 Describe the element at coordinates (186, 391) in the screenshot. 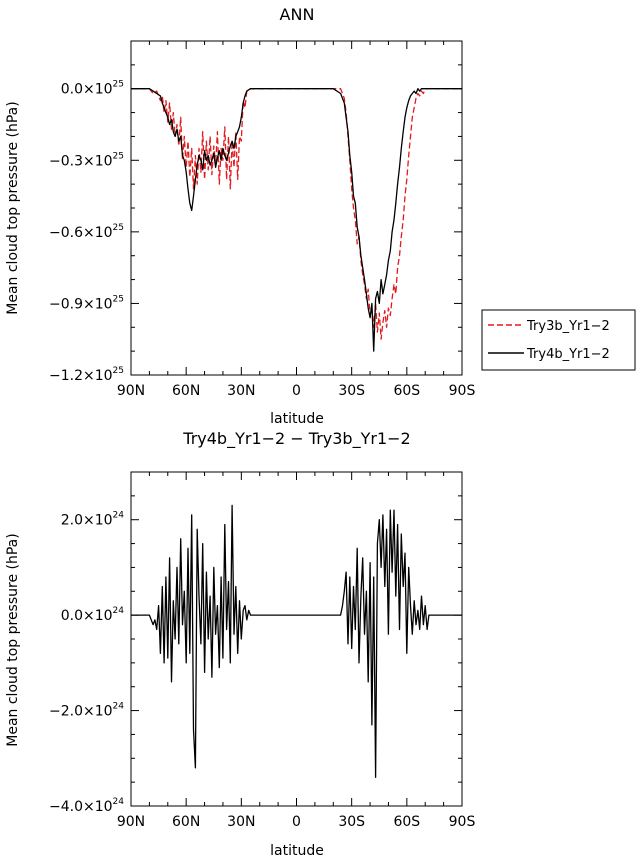

I see `top-x-tick-label: 60N` at that location.